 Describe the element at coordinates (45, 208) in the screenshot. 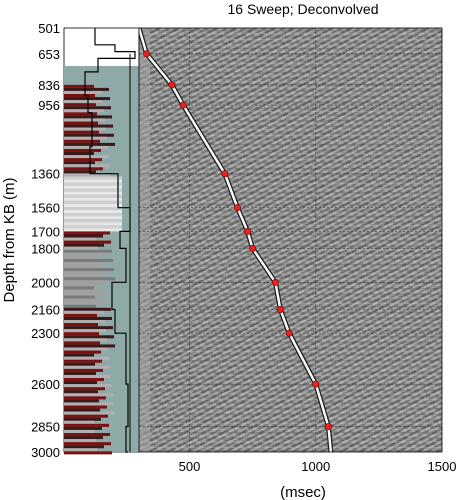

I see `y-tick-label: 1560` at that location.